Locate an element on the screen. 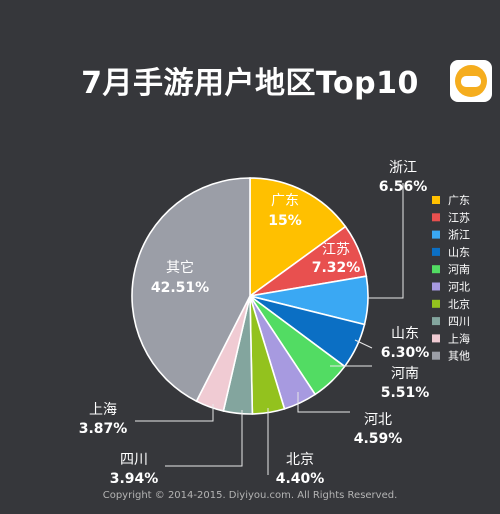 The height and width of the screenshot is (514, 500). slice-value-label: 6.56% is located at coordinates (403, 187).